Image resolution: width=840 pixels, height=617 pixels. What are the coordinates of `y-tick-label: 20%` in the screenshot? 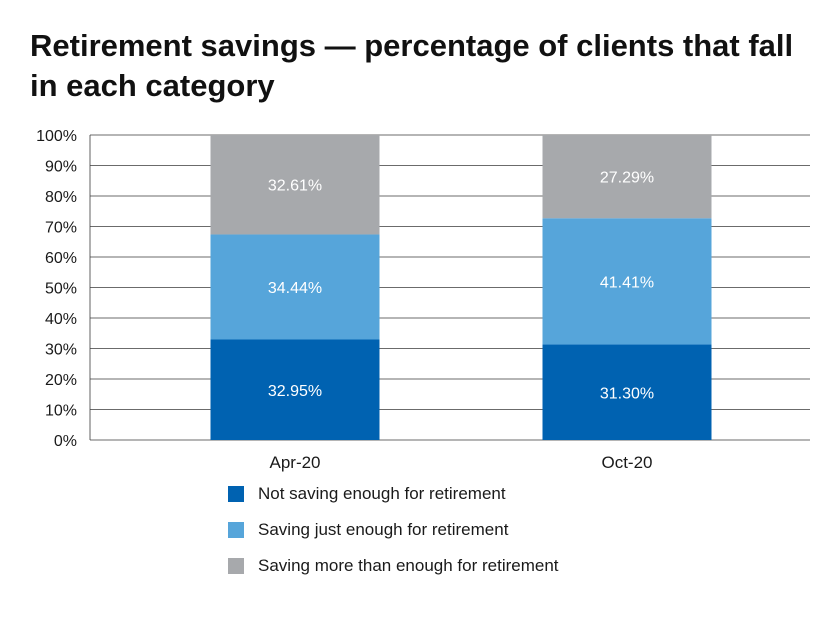 It's located at (61, 380).